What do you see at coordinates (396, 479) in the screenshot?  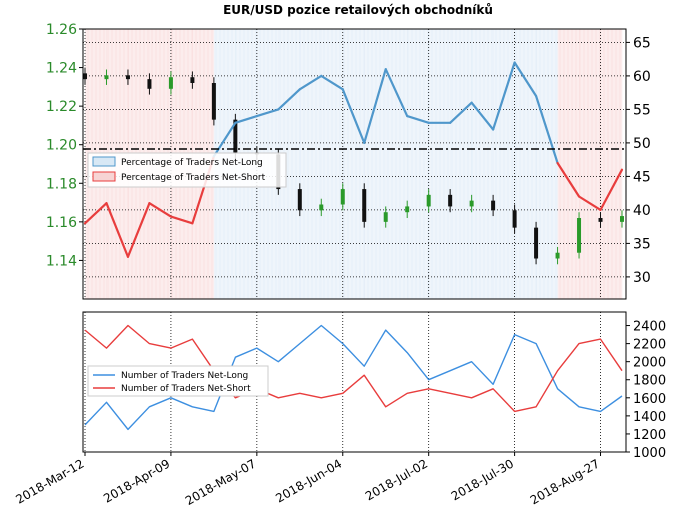 I see `x-tick-label: 2018-Jul-02` at bounding box center [396, 479].